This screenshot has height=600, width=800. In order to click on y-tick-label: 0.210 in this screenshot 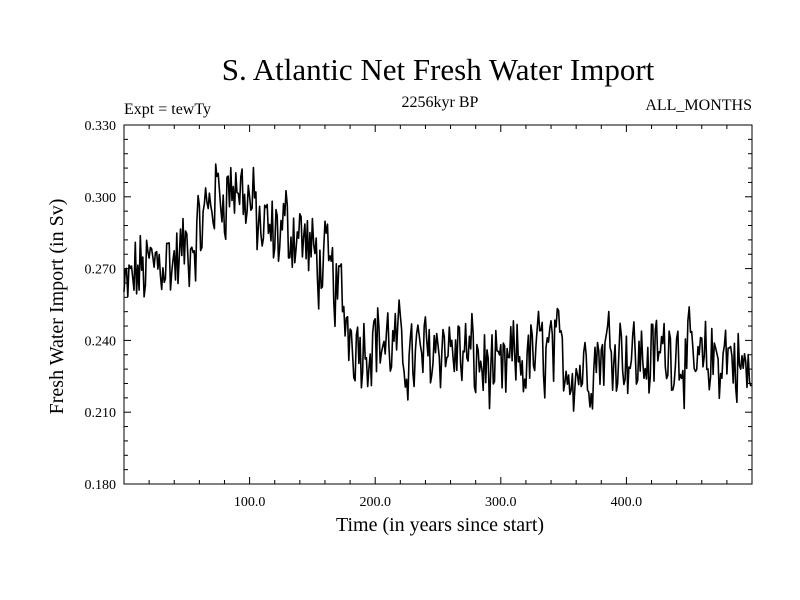, I will do `click(101, 413)`.